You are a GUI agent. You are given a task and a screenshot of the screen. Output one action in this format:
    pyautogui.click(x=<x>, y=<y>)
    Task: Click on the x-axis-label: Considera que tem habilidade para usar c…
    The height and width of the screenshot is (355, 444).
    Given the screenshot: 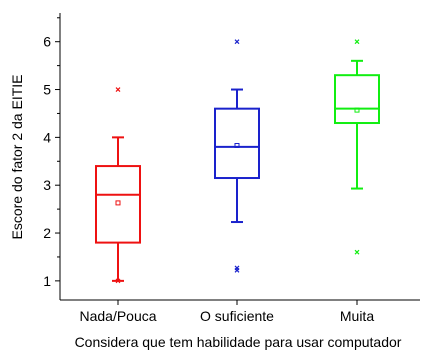 What is the action you would take?
    pyautogui.click(x=238, y=342)
    